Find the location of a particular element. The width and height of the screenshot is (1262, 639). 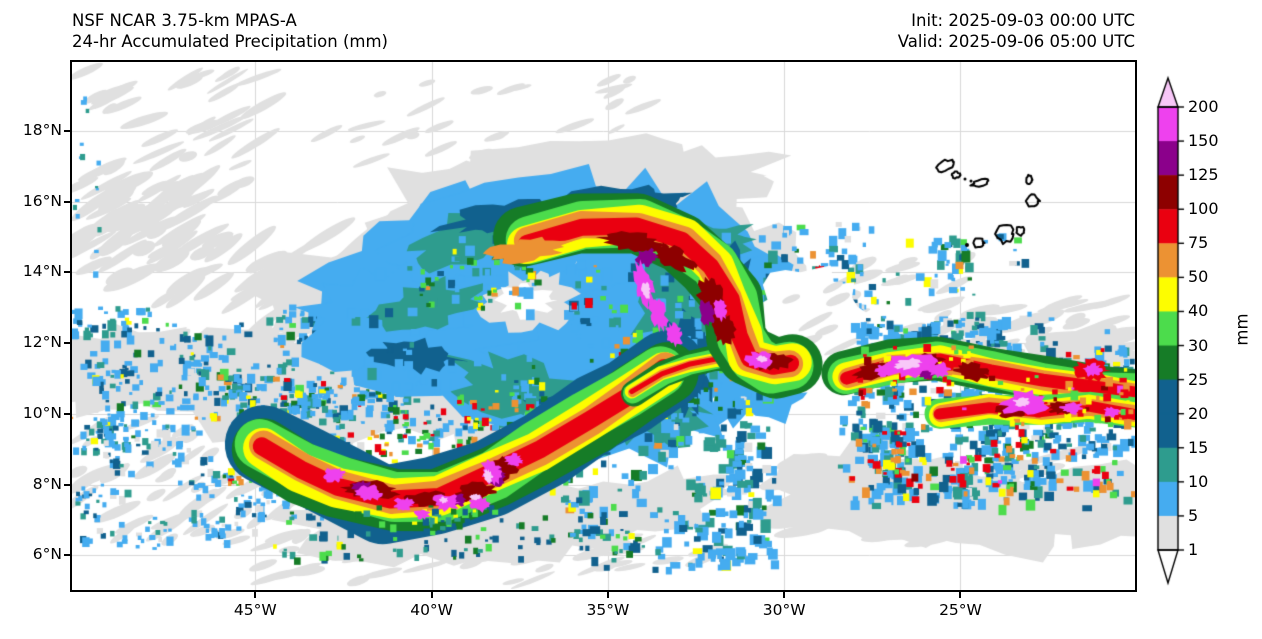

colorbar-tick-label: 10 is located at coordinates (1198, 481).